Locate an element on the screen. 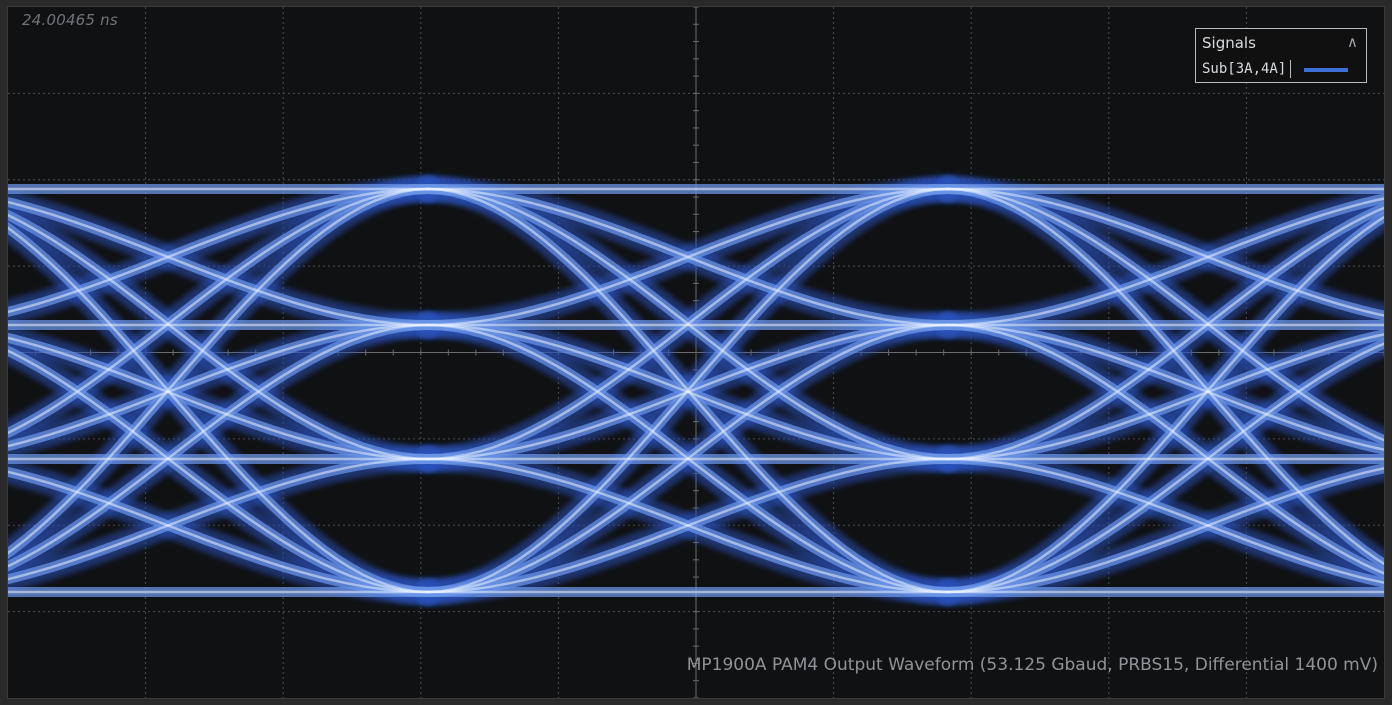 The image size is (1392, 705). legend-item: Sub[3A,4A] is located at coordinates (1281, 69).